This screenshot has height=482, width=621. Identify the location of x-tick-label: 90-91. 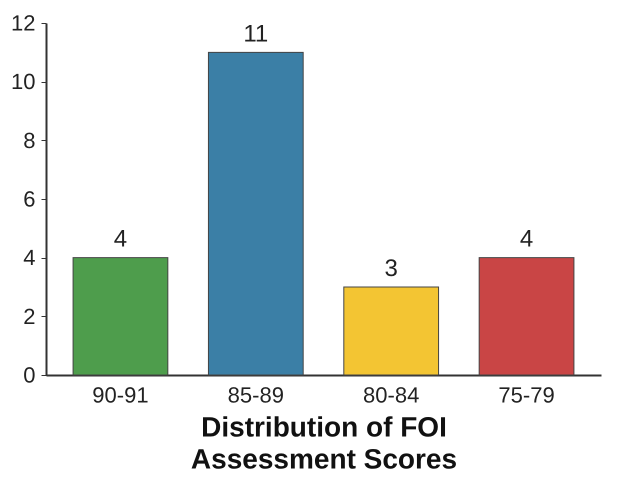
(120, 395).